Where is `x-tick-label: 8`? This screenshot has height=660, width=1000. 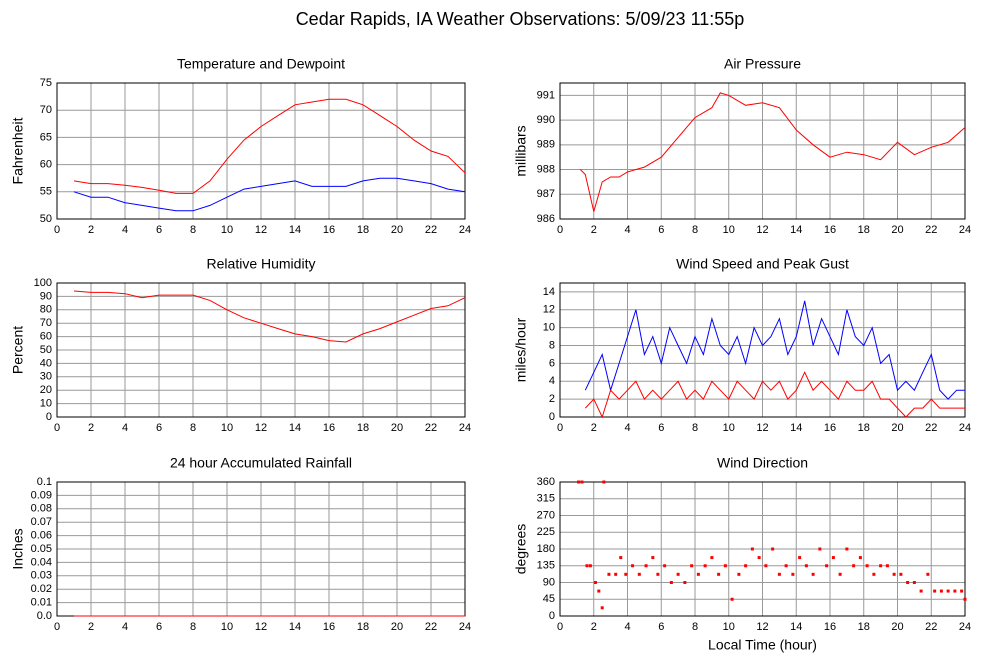 x-tick-label: 8 is located at coordinates (695, 428).